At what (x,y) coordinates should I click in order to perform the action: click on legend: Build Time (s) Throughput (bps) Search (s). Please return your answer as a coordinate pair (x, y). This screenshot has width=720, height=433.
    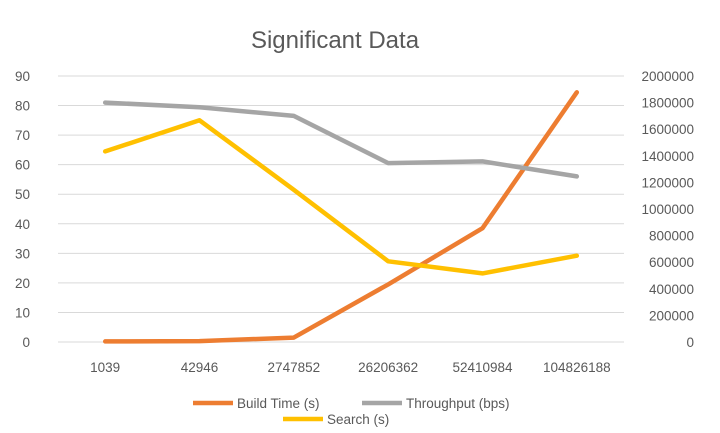
    Looking at the image, I should click on (351, 411).